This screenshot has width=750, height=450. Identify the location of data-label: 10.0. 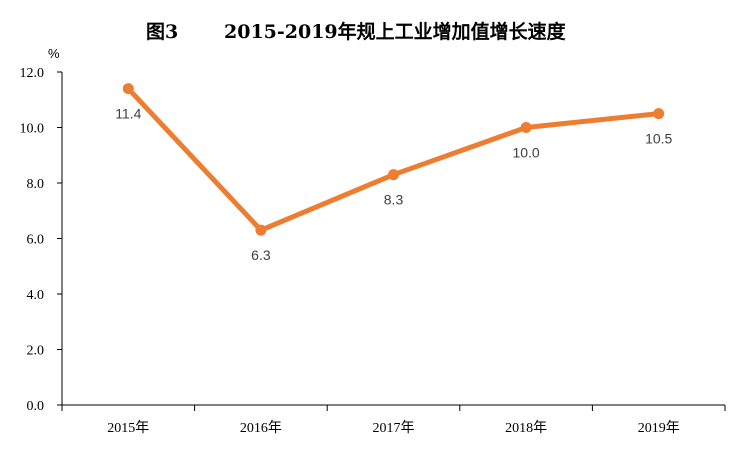
(525, 153).